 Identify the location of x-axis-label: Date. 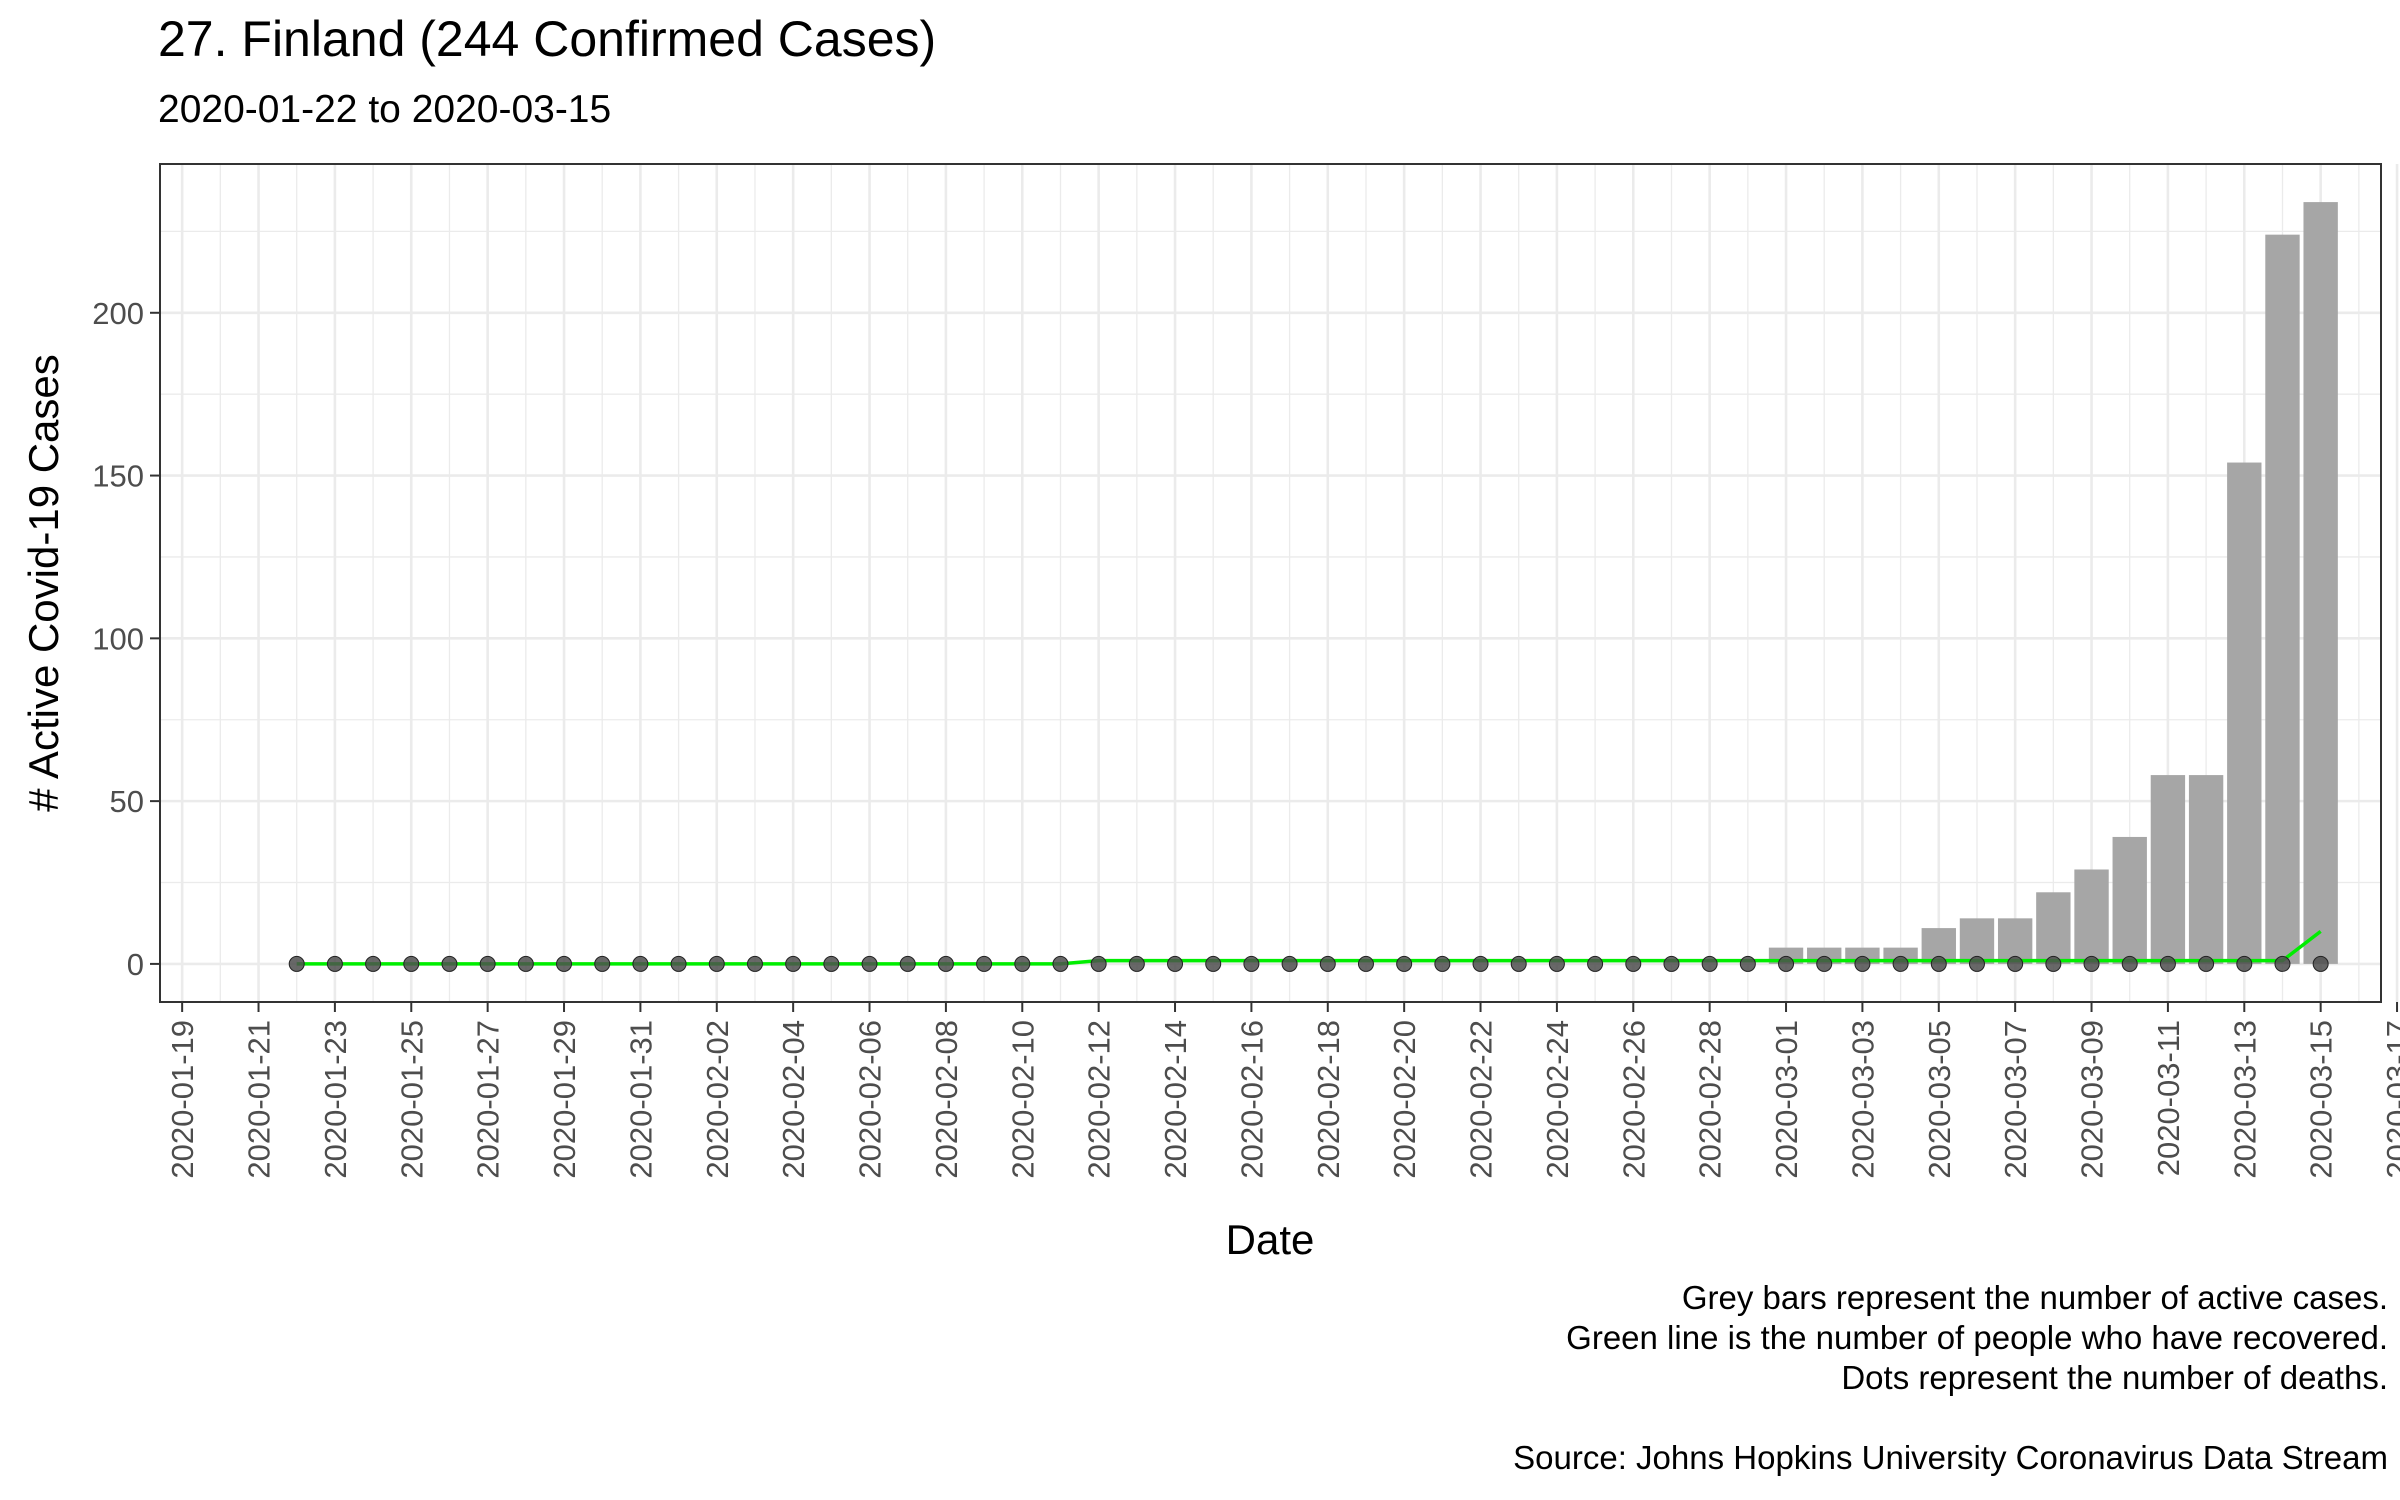
(1270, 1239).